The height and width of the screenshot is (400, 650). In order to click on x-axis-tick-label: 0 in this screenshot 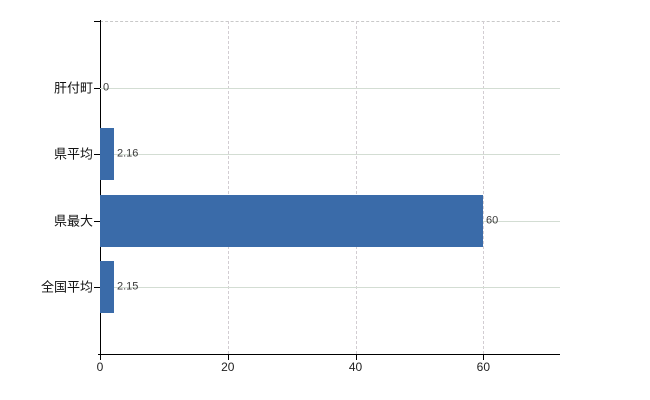, I will do `click(100, 367)`.